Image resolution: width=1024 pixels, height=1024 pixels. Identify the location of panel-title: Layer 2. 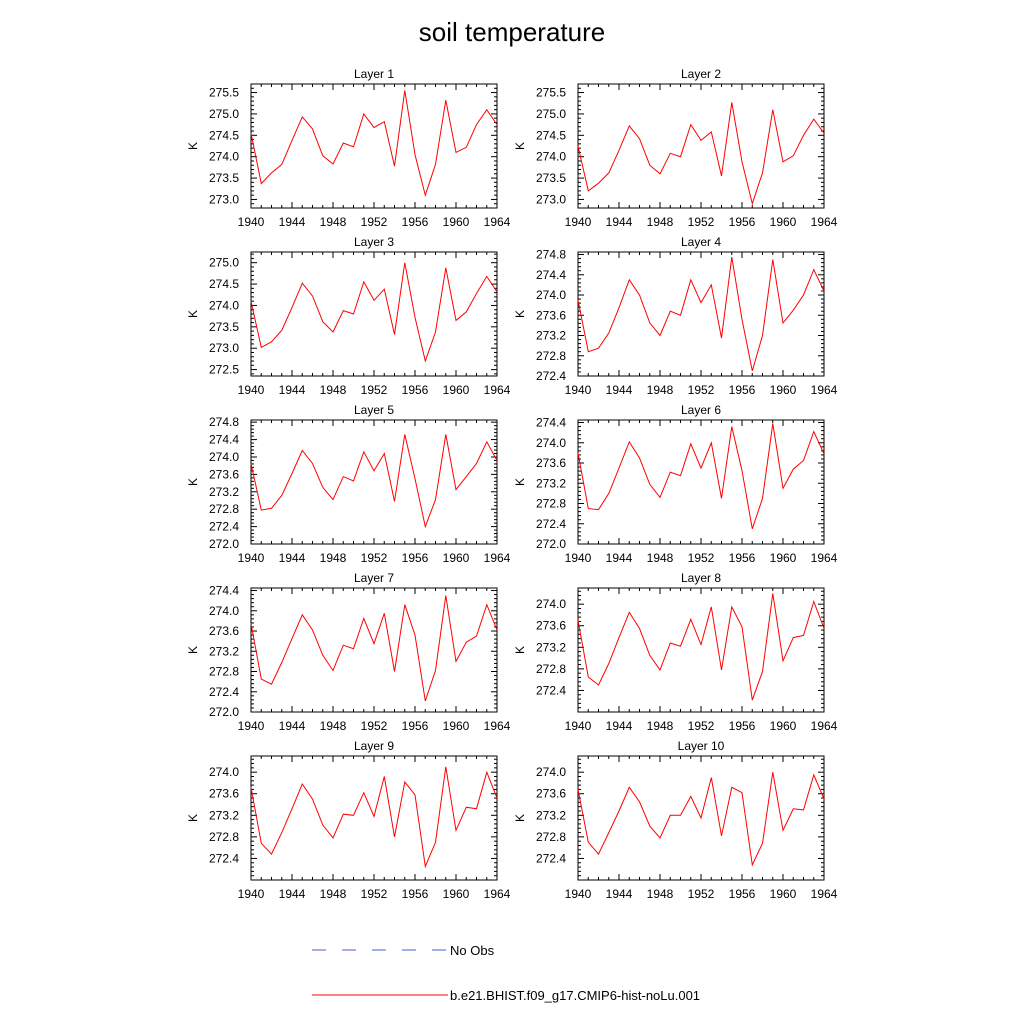
(701, 74).